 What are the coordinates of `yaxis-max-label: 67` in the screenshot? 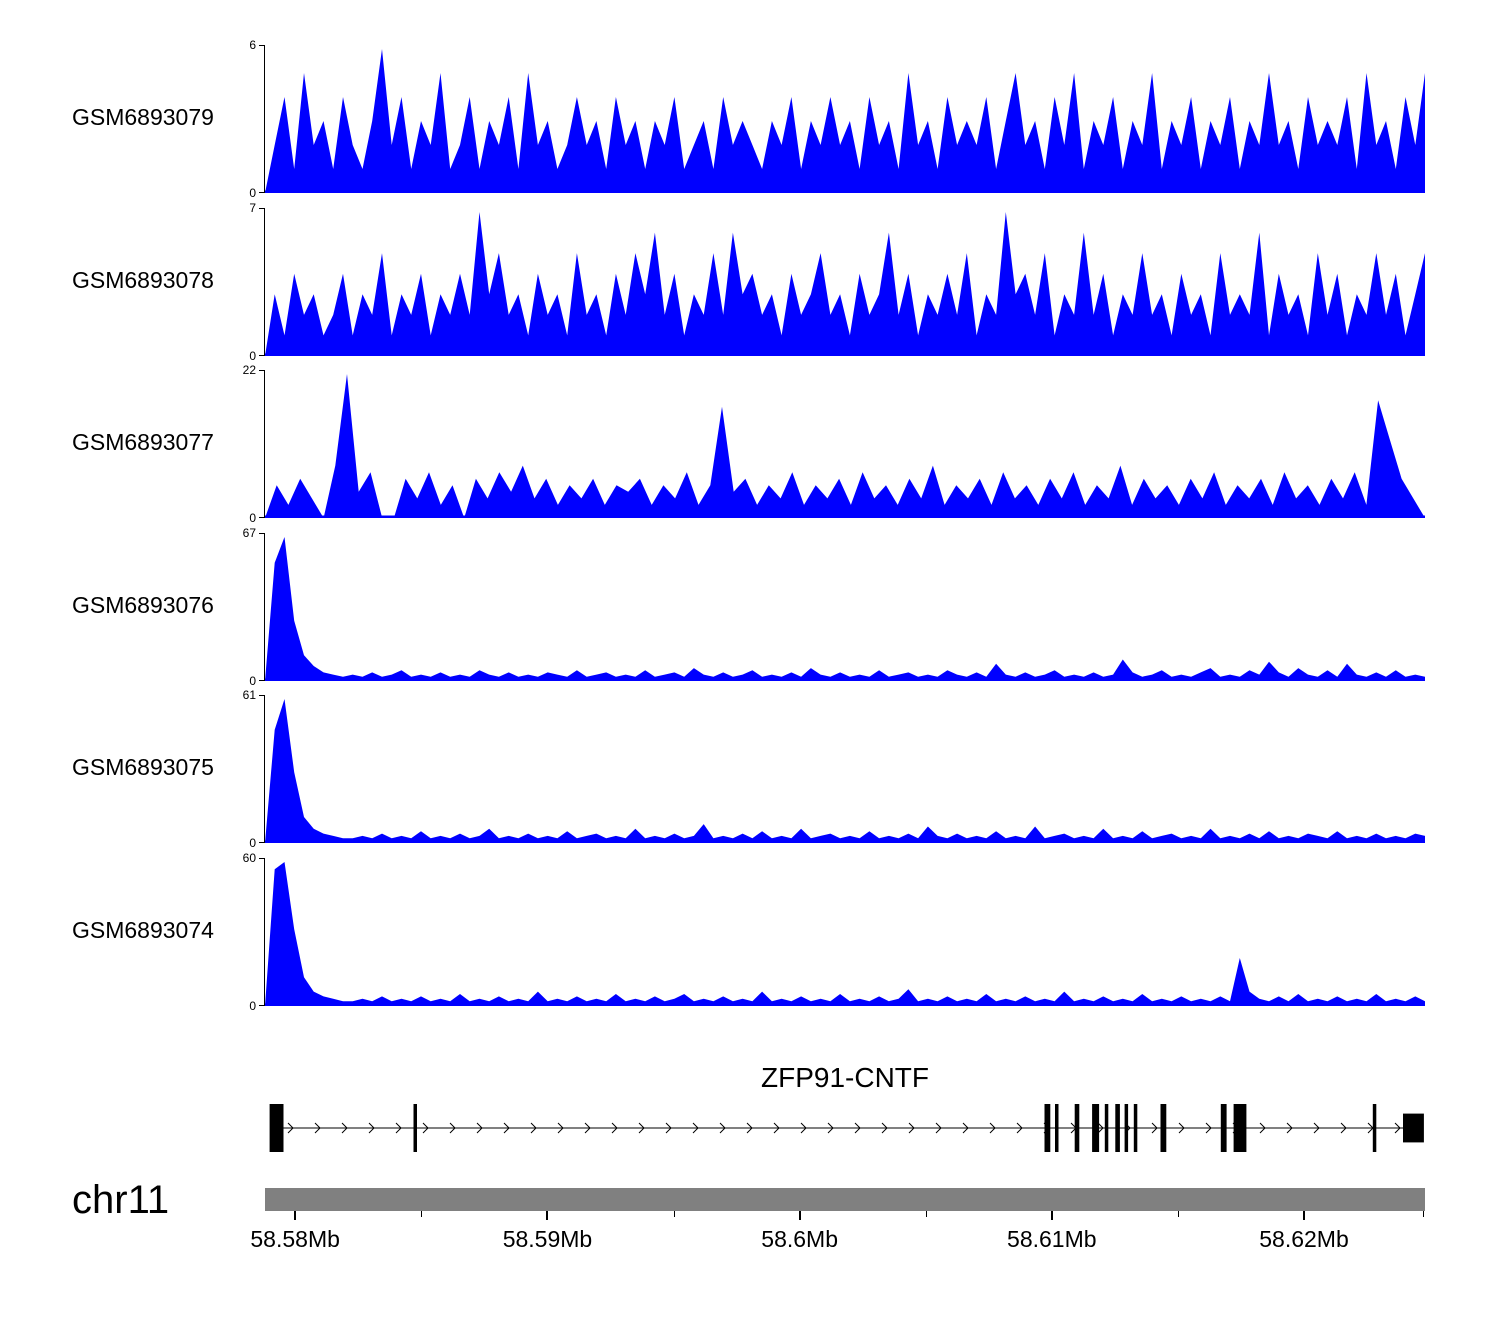 It's located at (249, 532).